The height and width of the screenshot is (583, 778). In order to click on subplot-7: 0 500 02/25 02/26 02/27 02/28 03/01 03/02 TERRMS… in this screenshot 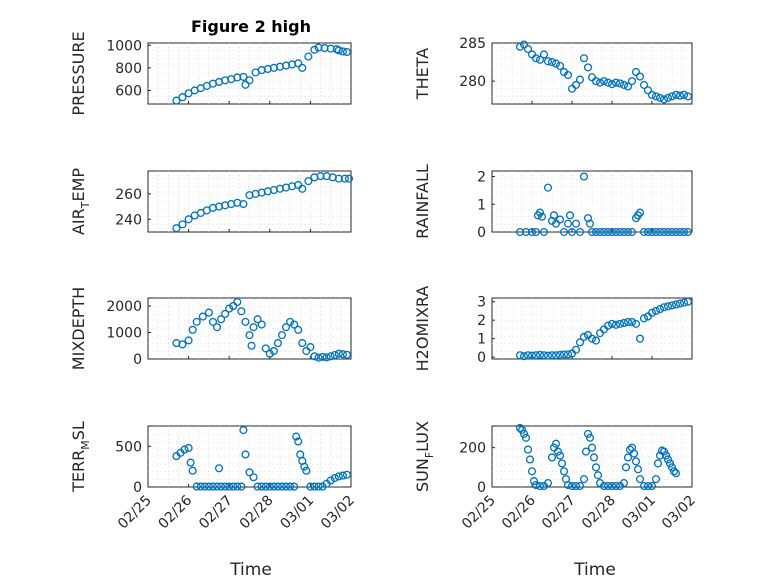, I will do `click(213, 476)`.